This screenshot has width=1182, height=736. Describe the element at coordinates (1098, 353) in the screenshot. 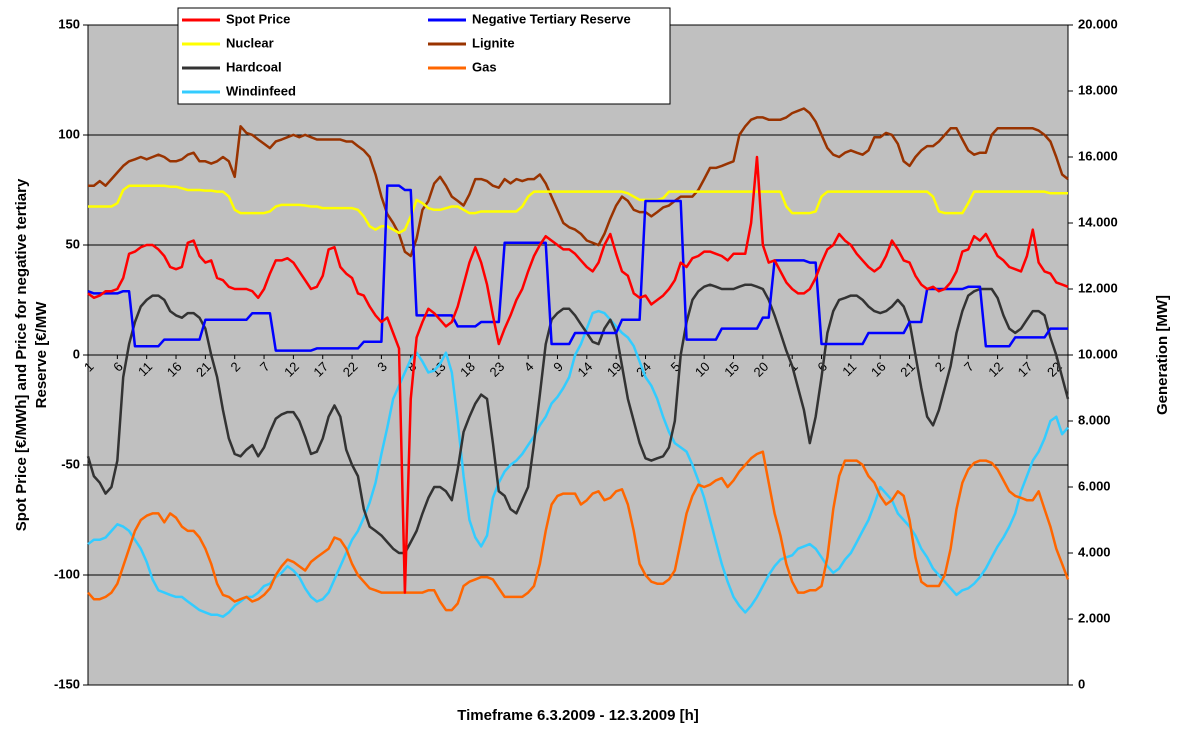

I see `y2-tick-label: 10.000` at that location.